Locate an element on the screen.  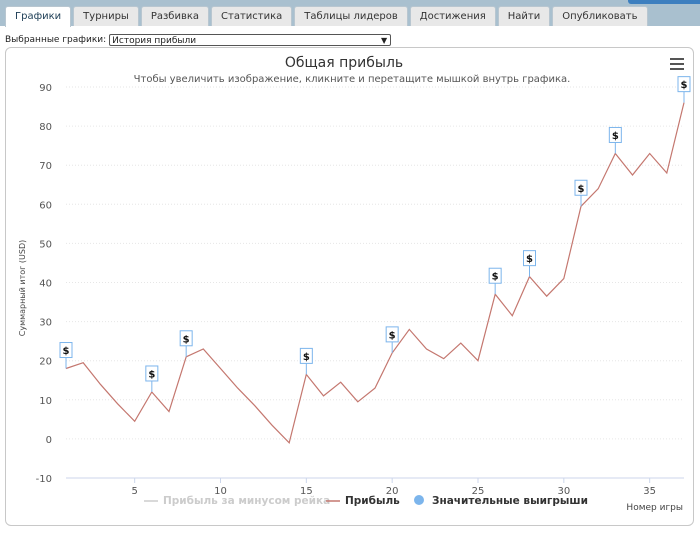
legend-label: Прибыль за минусом рейка is located at coordinates (246, 501).